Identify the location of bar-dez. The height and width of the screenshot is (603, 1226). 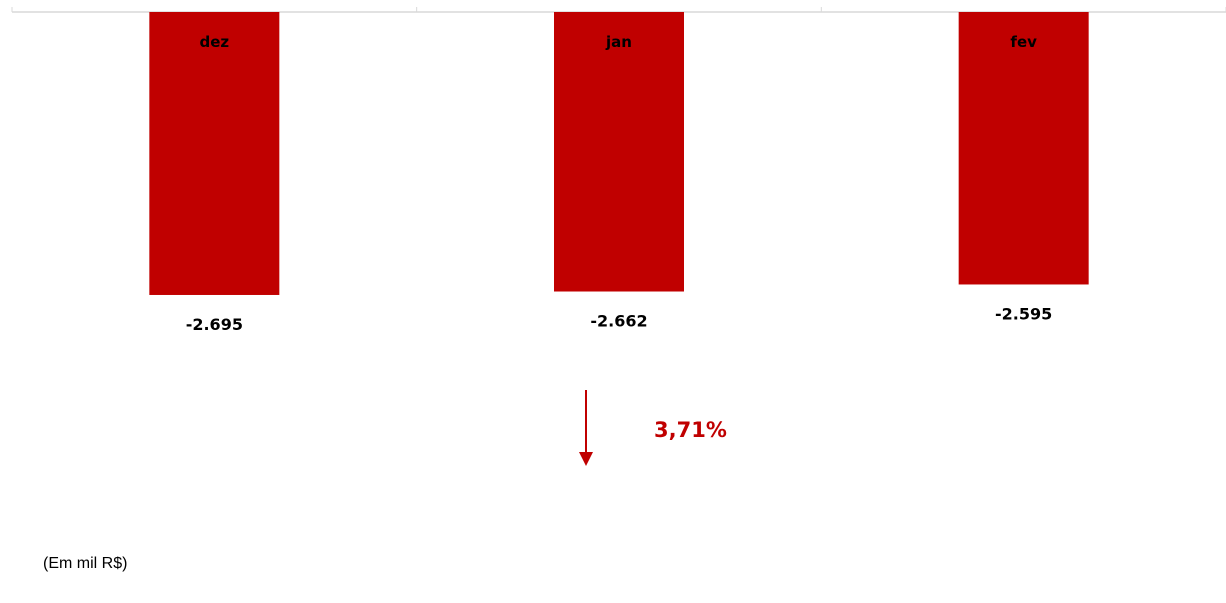
(214, 153).